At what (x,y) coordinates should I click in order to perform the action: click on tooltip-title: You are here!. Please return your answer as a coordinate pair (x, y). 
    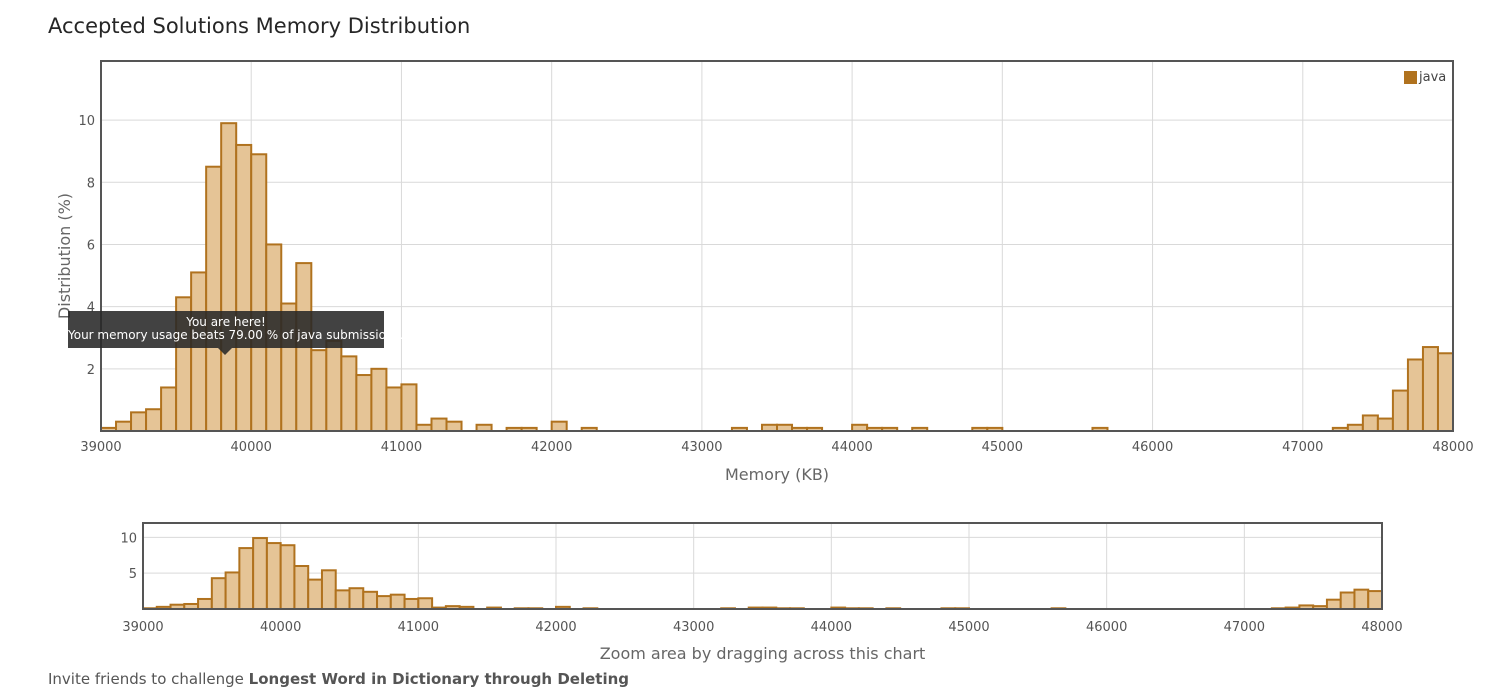
    Looking at the image, I should click on (226, 322).